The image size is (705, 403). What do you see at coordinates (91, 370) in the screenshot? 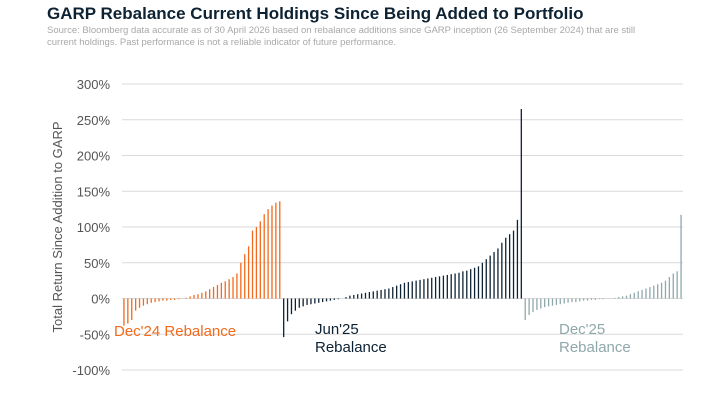
I see `y-tick-label: -100%` at bounding box center [91, 370].